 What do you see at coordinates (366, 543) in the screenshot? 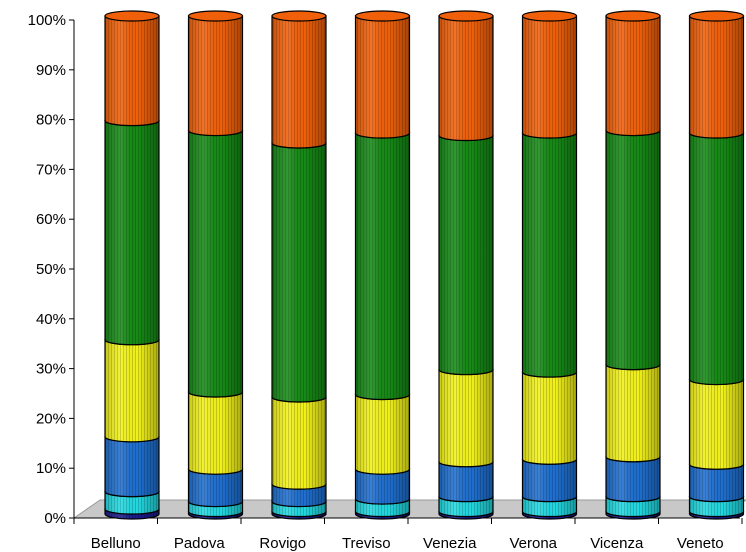
I see `x-category-label: Treviso` at bounding box center [366, 543].